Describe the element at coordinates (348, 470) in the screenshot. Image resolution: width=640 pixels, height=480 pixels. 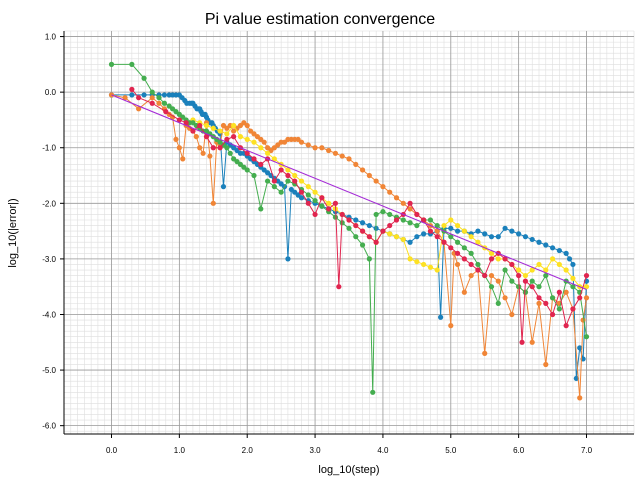
I see `x-axis-label: log_10(step)` at that location.